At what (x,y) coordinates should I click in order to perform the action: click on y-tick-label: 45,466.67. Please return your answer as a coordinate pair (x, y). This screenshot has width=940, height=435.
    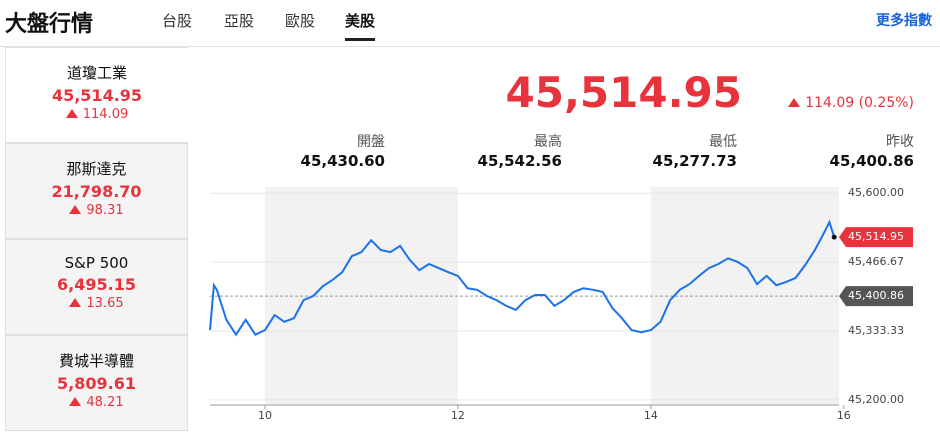
    Looking at the image, I should click on (876, 261).